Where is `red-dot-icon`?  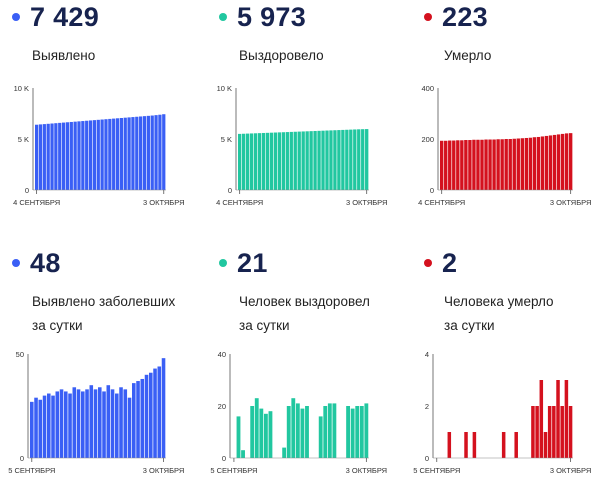 red-dot-icon is located at coordinates (428, 263).